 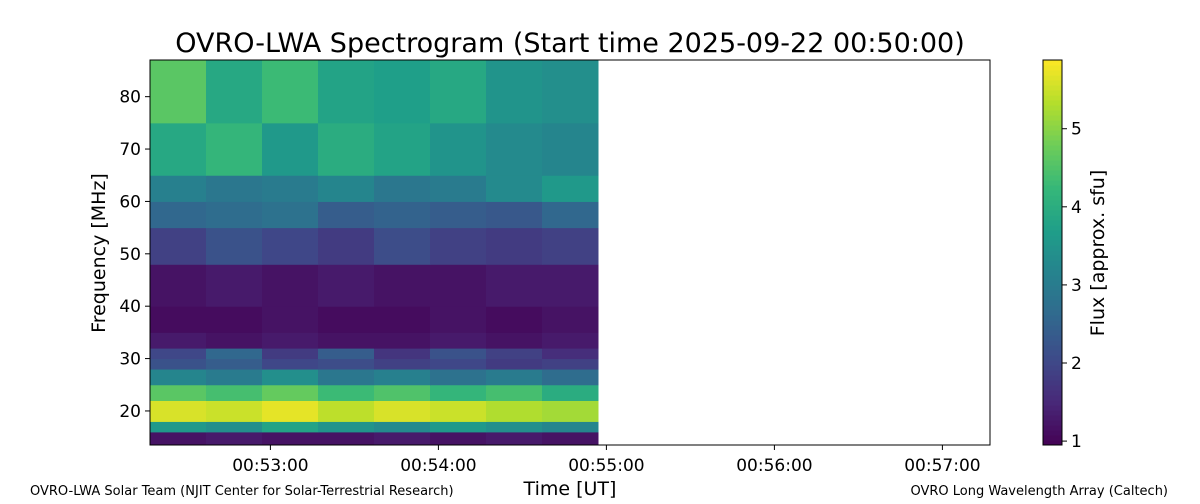 I want to click on colorbar-label: Flux [approx. sfu], so click(x=1098, y=253).